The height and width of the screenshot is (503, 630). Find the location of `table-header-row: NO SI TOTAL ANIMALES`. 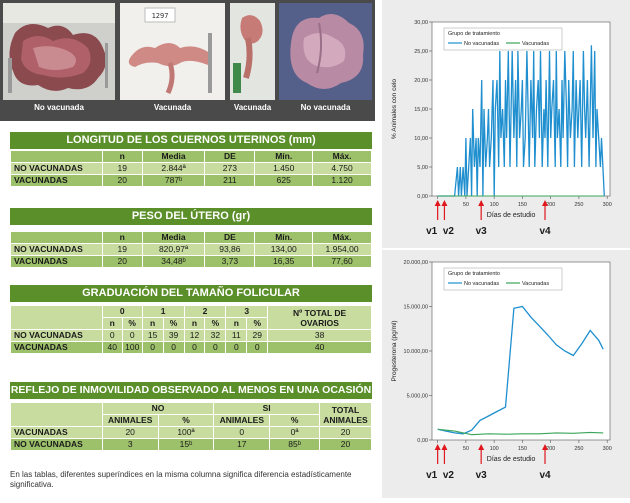

table-header-row: NO SI TOTAL ANIMALES is located at coordinates (191, 414).